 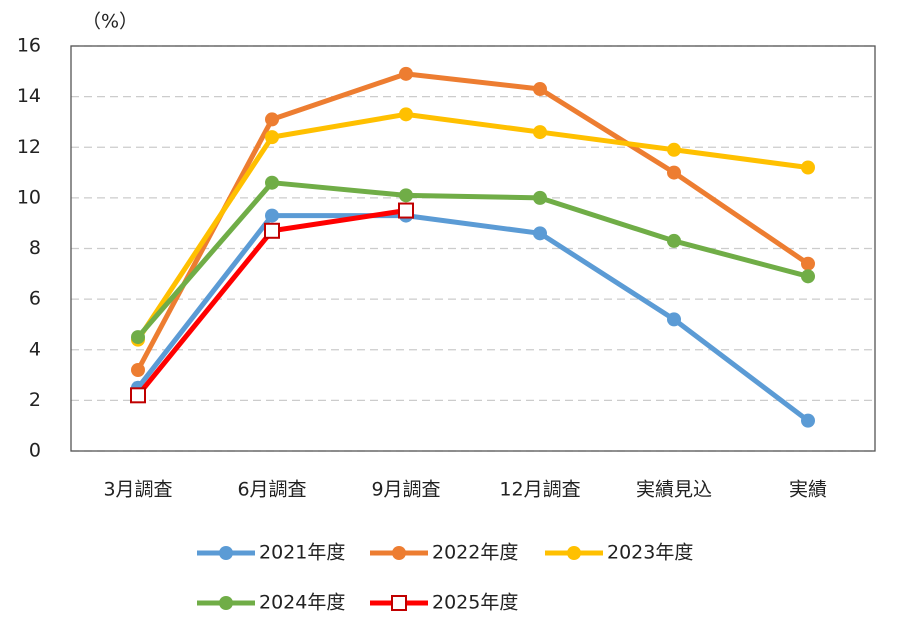 What do you see at coordinates (35, 451) in the screenshot?
I see `y-tick-label: 0` at bounding box center [35, 451].